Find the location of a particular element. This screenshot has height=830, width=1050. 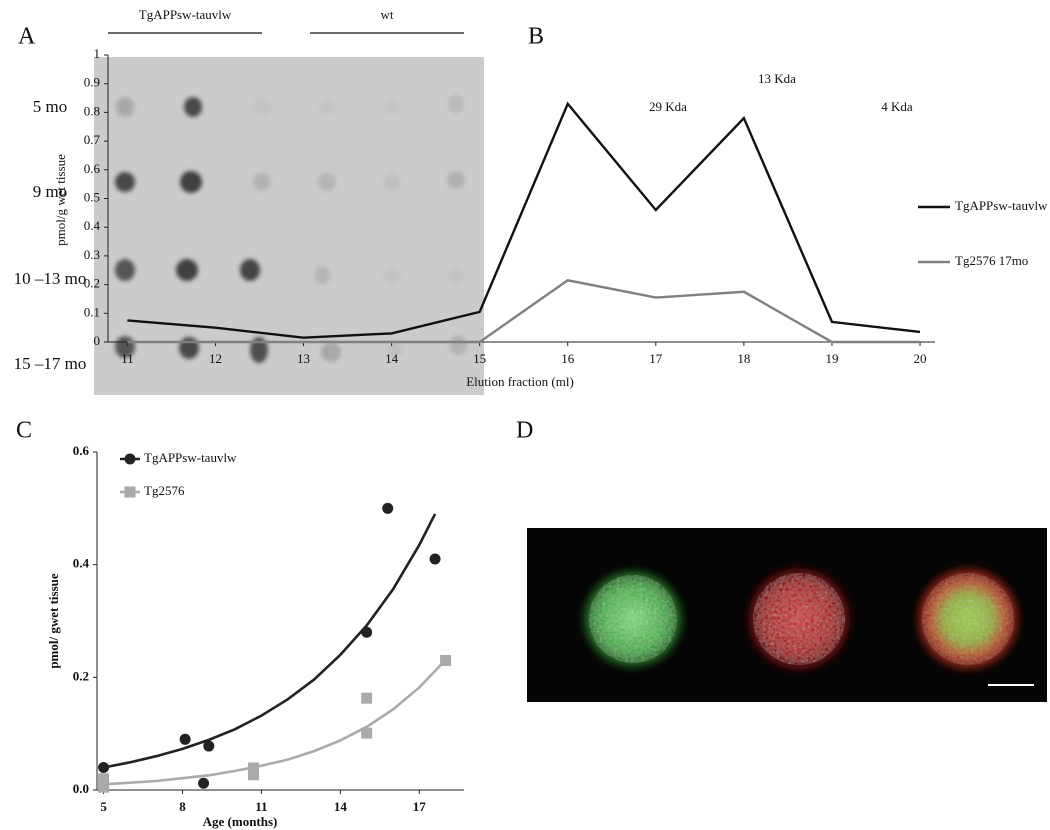

panel-label: A is located at coordinates (27, 37).